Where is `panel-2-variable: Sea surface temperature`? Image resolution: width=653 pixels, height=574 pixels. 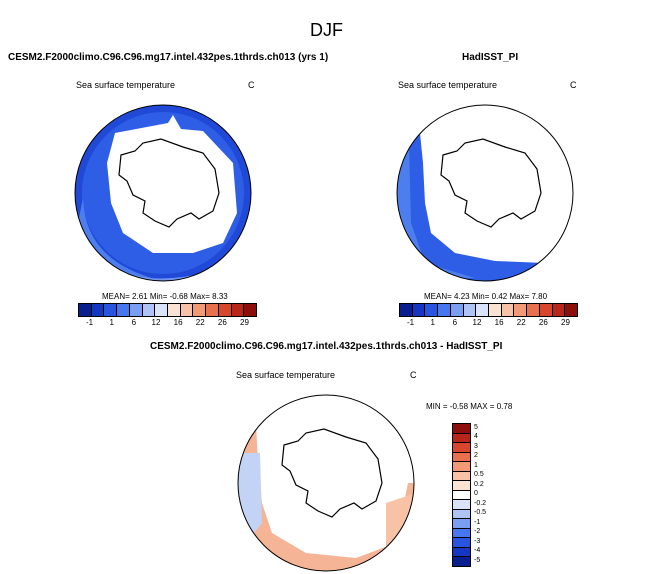 panel-2-variable: Sea surface temperature is located at coordinates (448, 85).